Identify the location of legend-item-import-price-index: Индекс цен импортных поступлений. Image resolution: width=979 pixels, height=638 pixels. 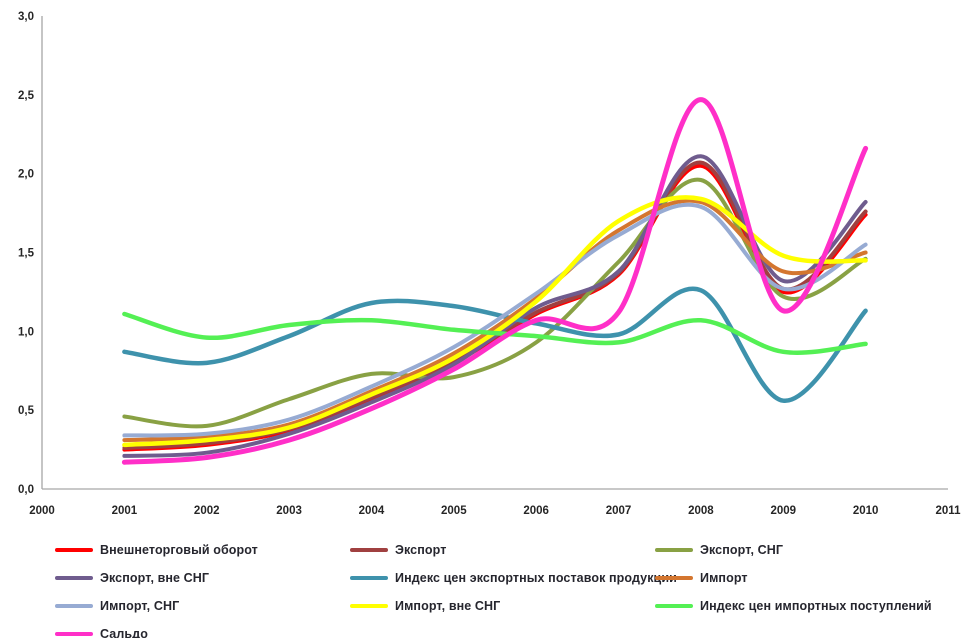
(812, 606).